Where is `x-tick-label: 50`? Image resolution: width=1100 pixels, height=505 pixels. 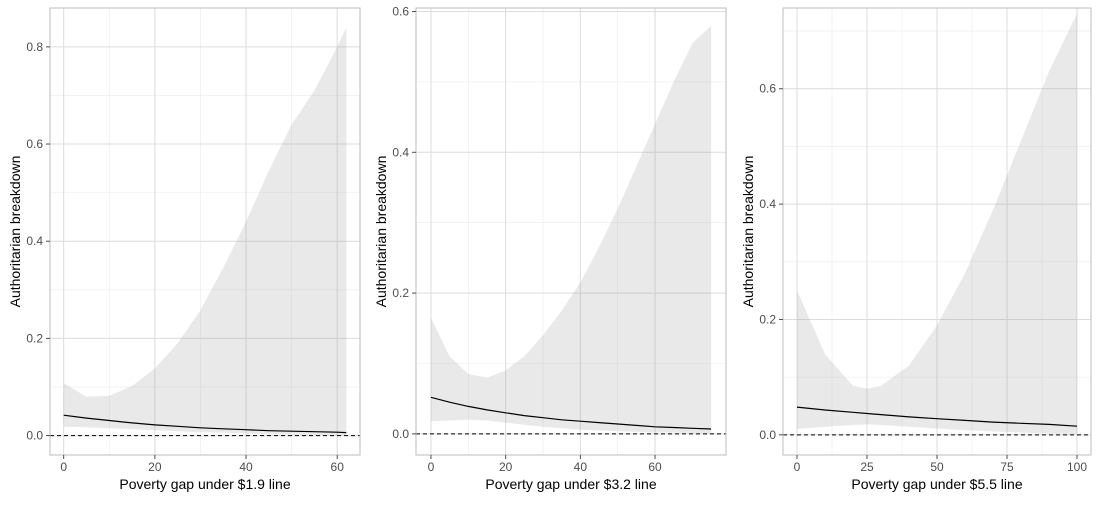 x-tick-label: 50 is located at coordinates (937, 467).